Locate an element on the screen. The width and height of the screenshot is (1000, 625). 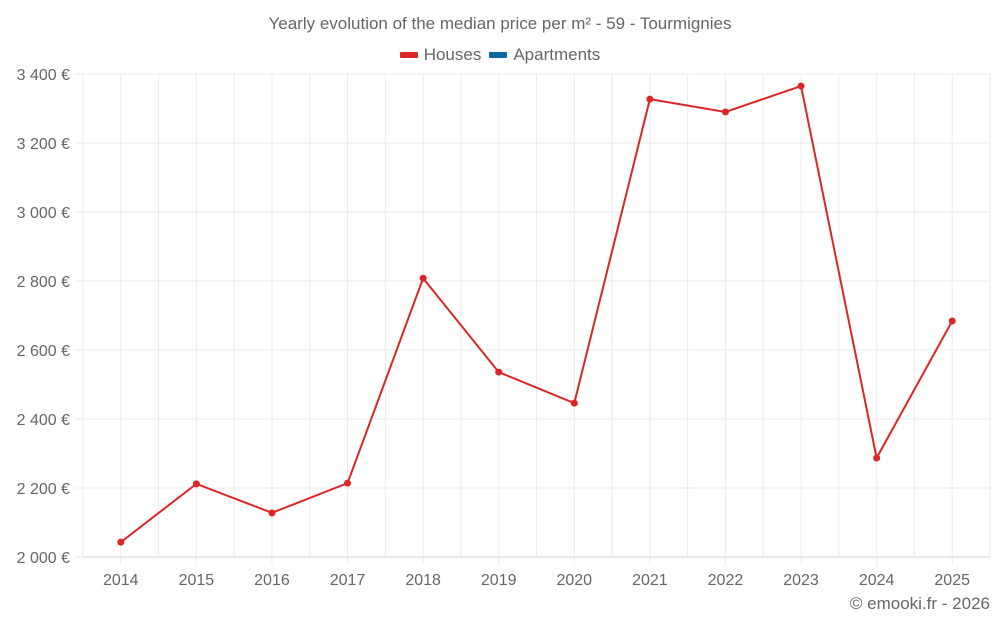
y-tick-label: 2 400 € is located at coordinates (43, 420).